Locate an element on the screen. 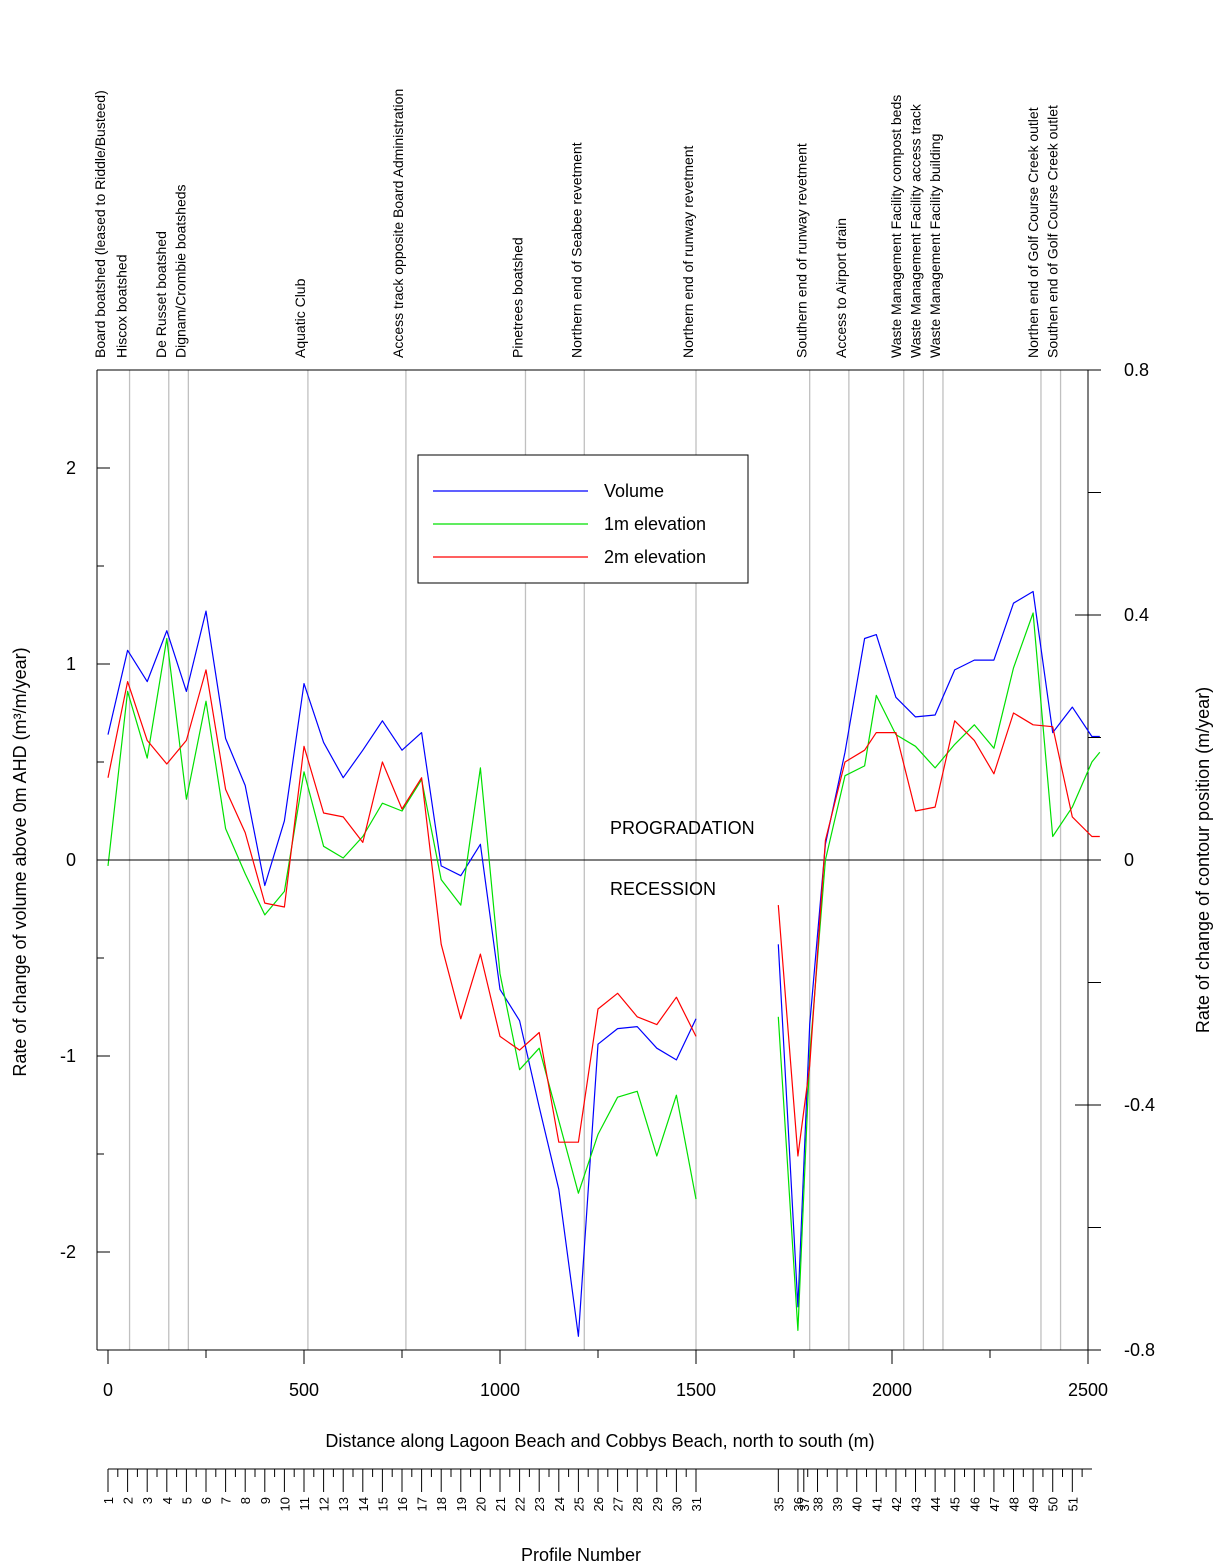  legend: Volume 1m elevation 2m elevation is located at coordinates (583, 519).